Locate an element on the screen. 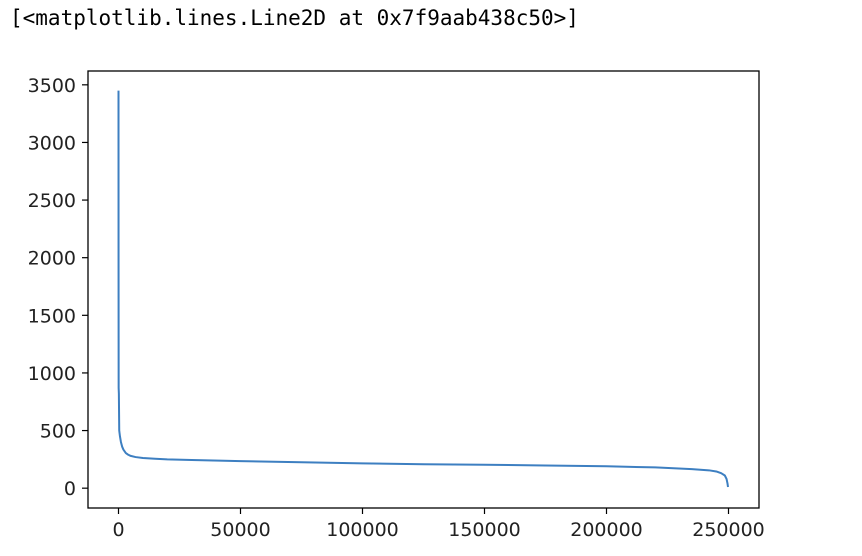  x-tick-label: 0 is located at coordinates (118, 530).